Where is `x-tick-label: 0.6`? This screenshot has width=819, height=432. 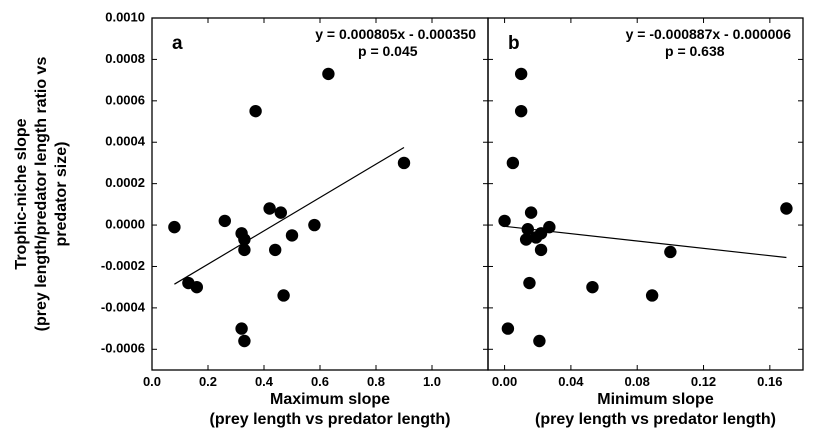
x-tick-label: 0.6 is located at coordinates (320, 381).